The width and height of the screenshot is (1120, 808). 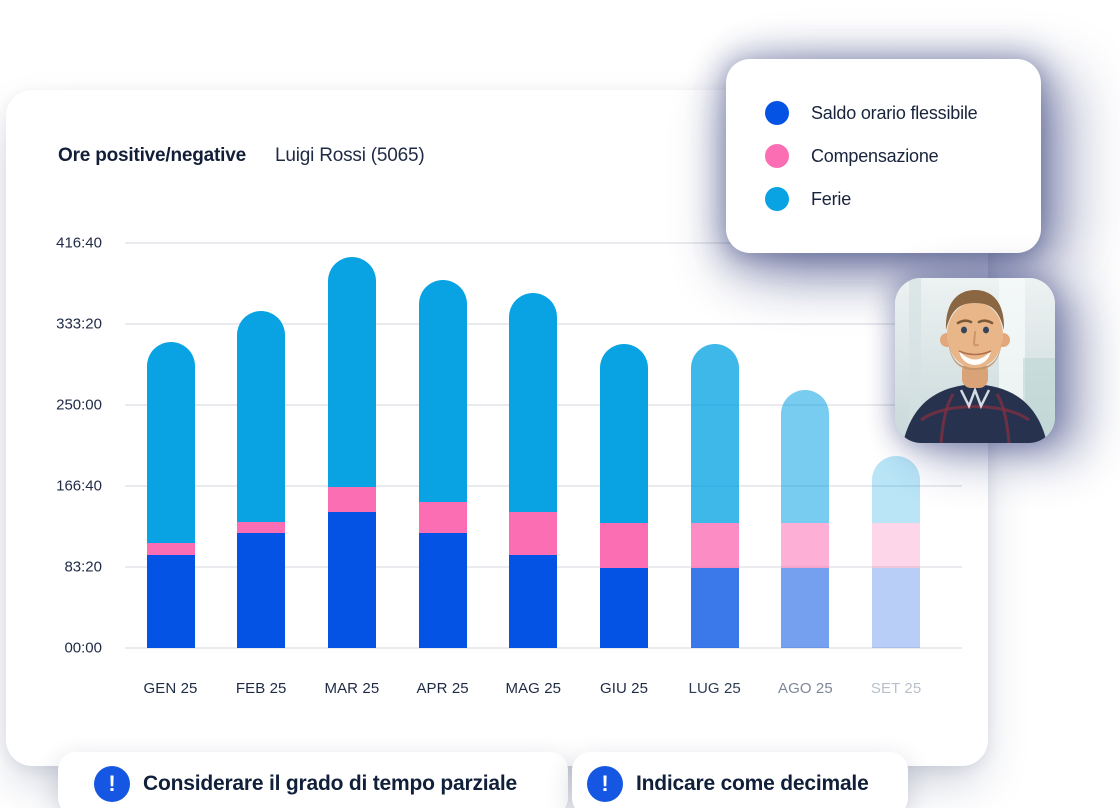 What do you see at coordinates (752, 783) in the screenshot?
I see `footnote-text: Indicare come decimale` at bounding box center [752, 783].